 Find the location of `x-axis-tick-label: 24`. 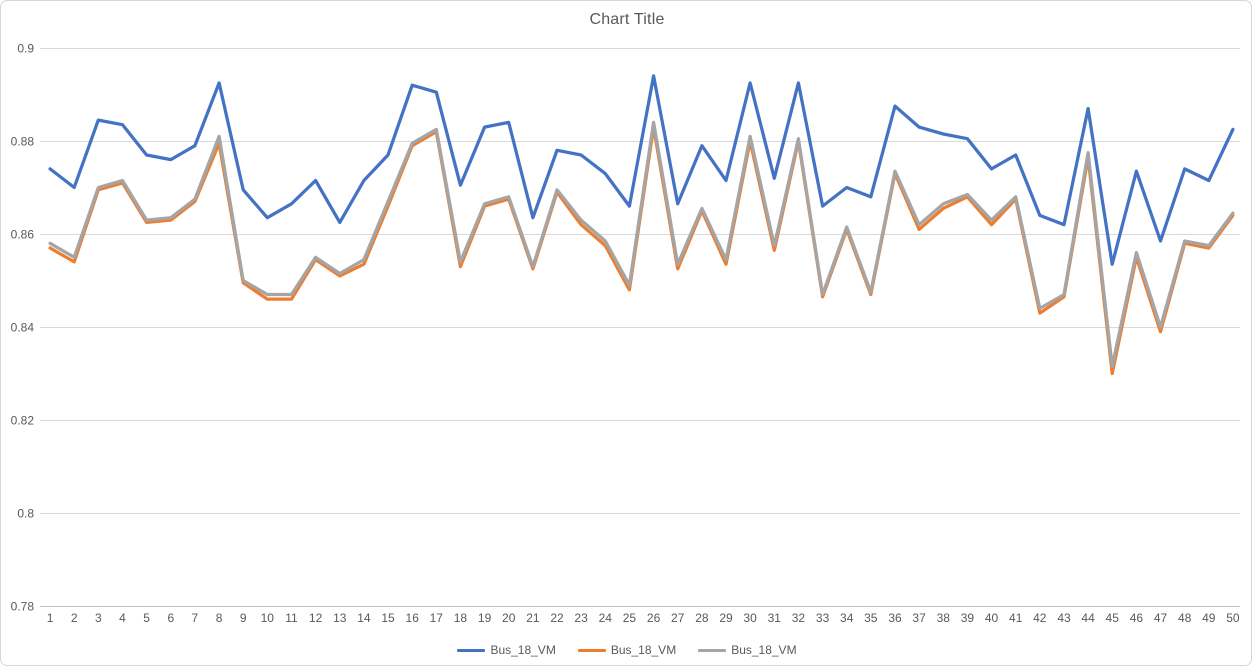

x-axis-tick-label: 24 is located at coordinates (606, 618).